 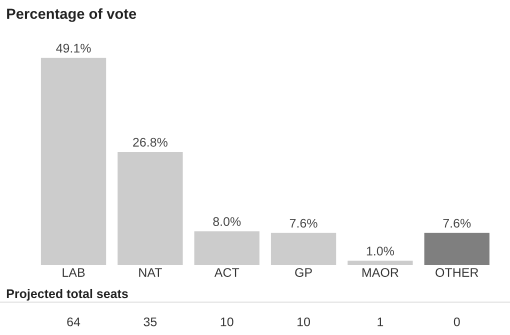 What do you see at coordinates (73, 272) in the screenshot?
I see `x-tick-label: LAB` at bounding box center [73, 272].